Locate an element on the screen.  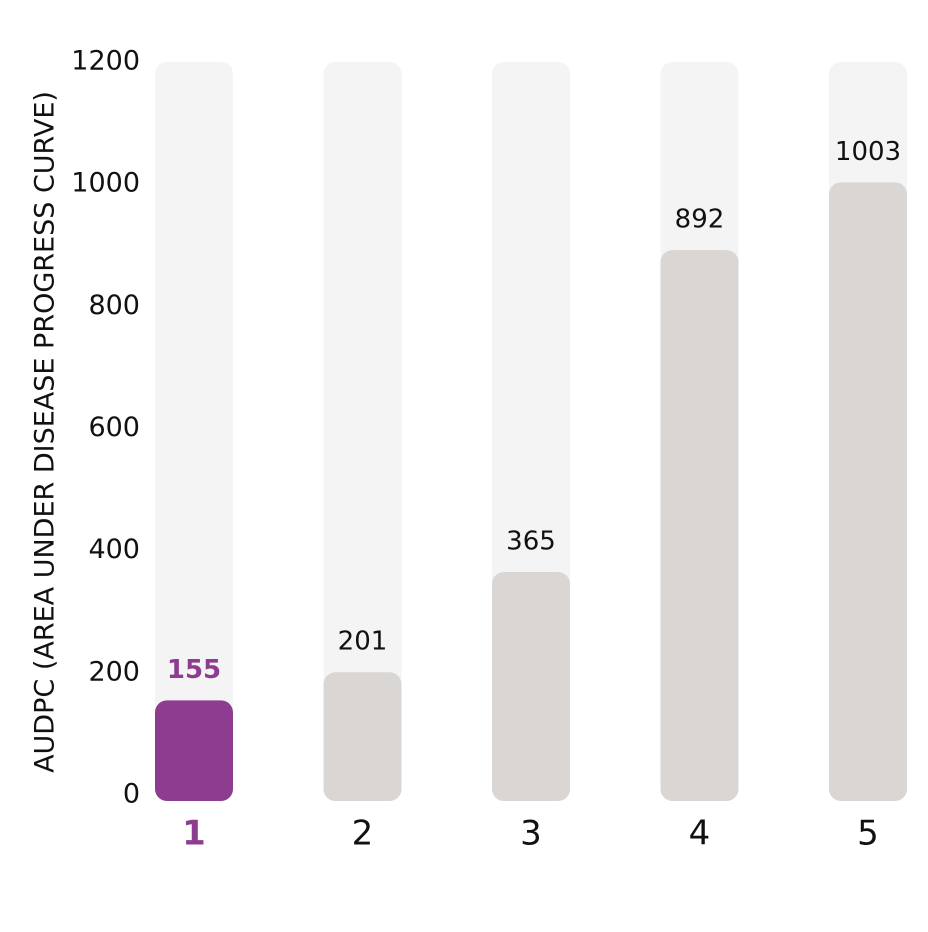
y-tick-label: 200 is located at coordinates (114, 671).